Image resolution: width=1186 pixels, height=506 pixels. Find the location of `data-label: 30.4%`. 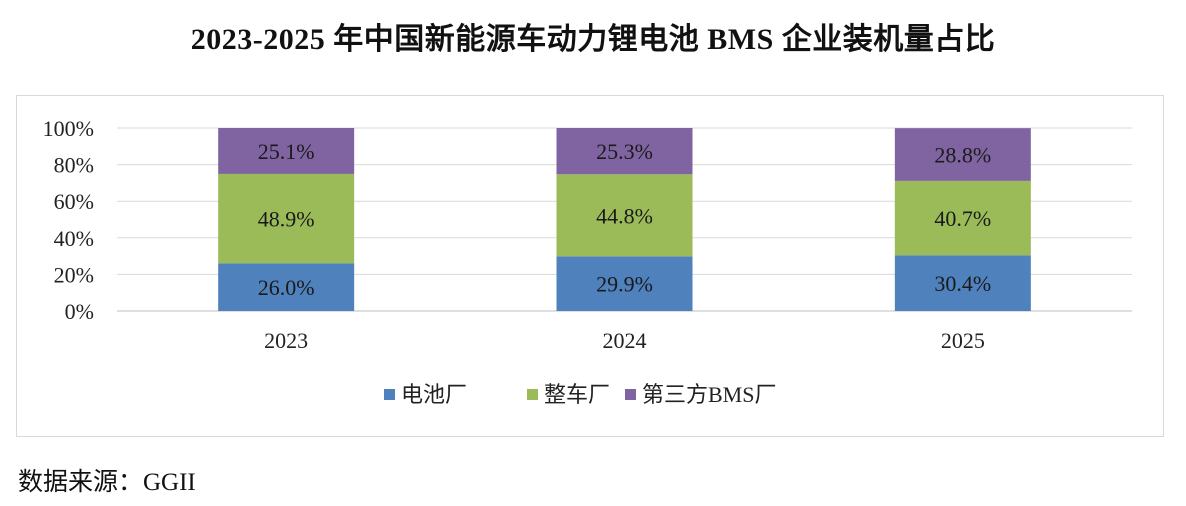

data-label: 30.4% is located at coordinates (962, 283).